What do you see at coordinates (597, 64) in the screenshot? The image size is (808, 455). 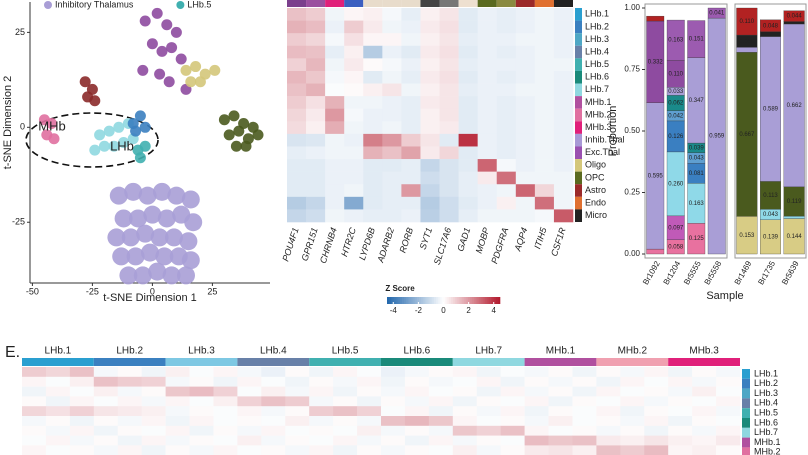 I see `row-label: LHb.5` at bounding box center [597, 64].